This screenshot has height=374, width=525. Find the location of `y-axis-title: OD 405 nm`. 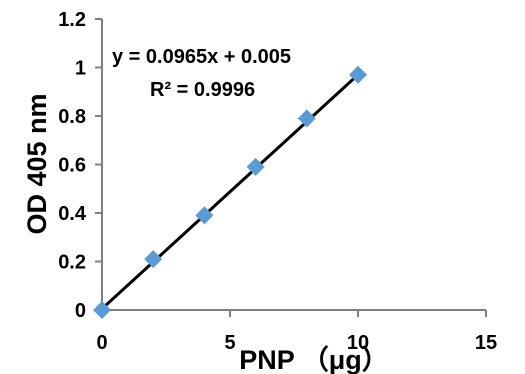

y-axis-title: OD 405 nm is located at coordinates (37, 163).